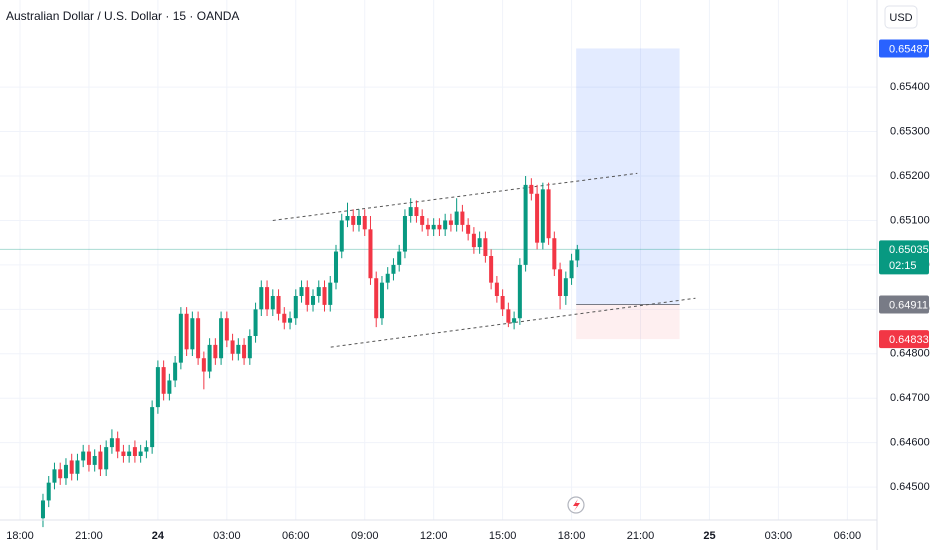 This screenshot has height=550, width=932. What do you see at coordinates (628, 322) in the screenshot?
I see `position-stop-zone` at bounding box center [628, 322].